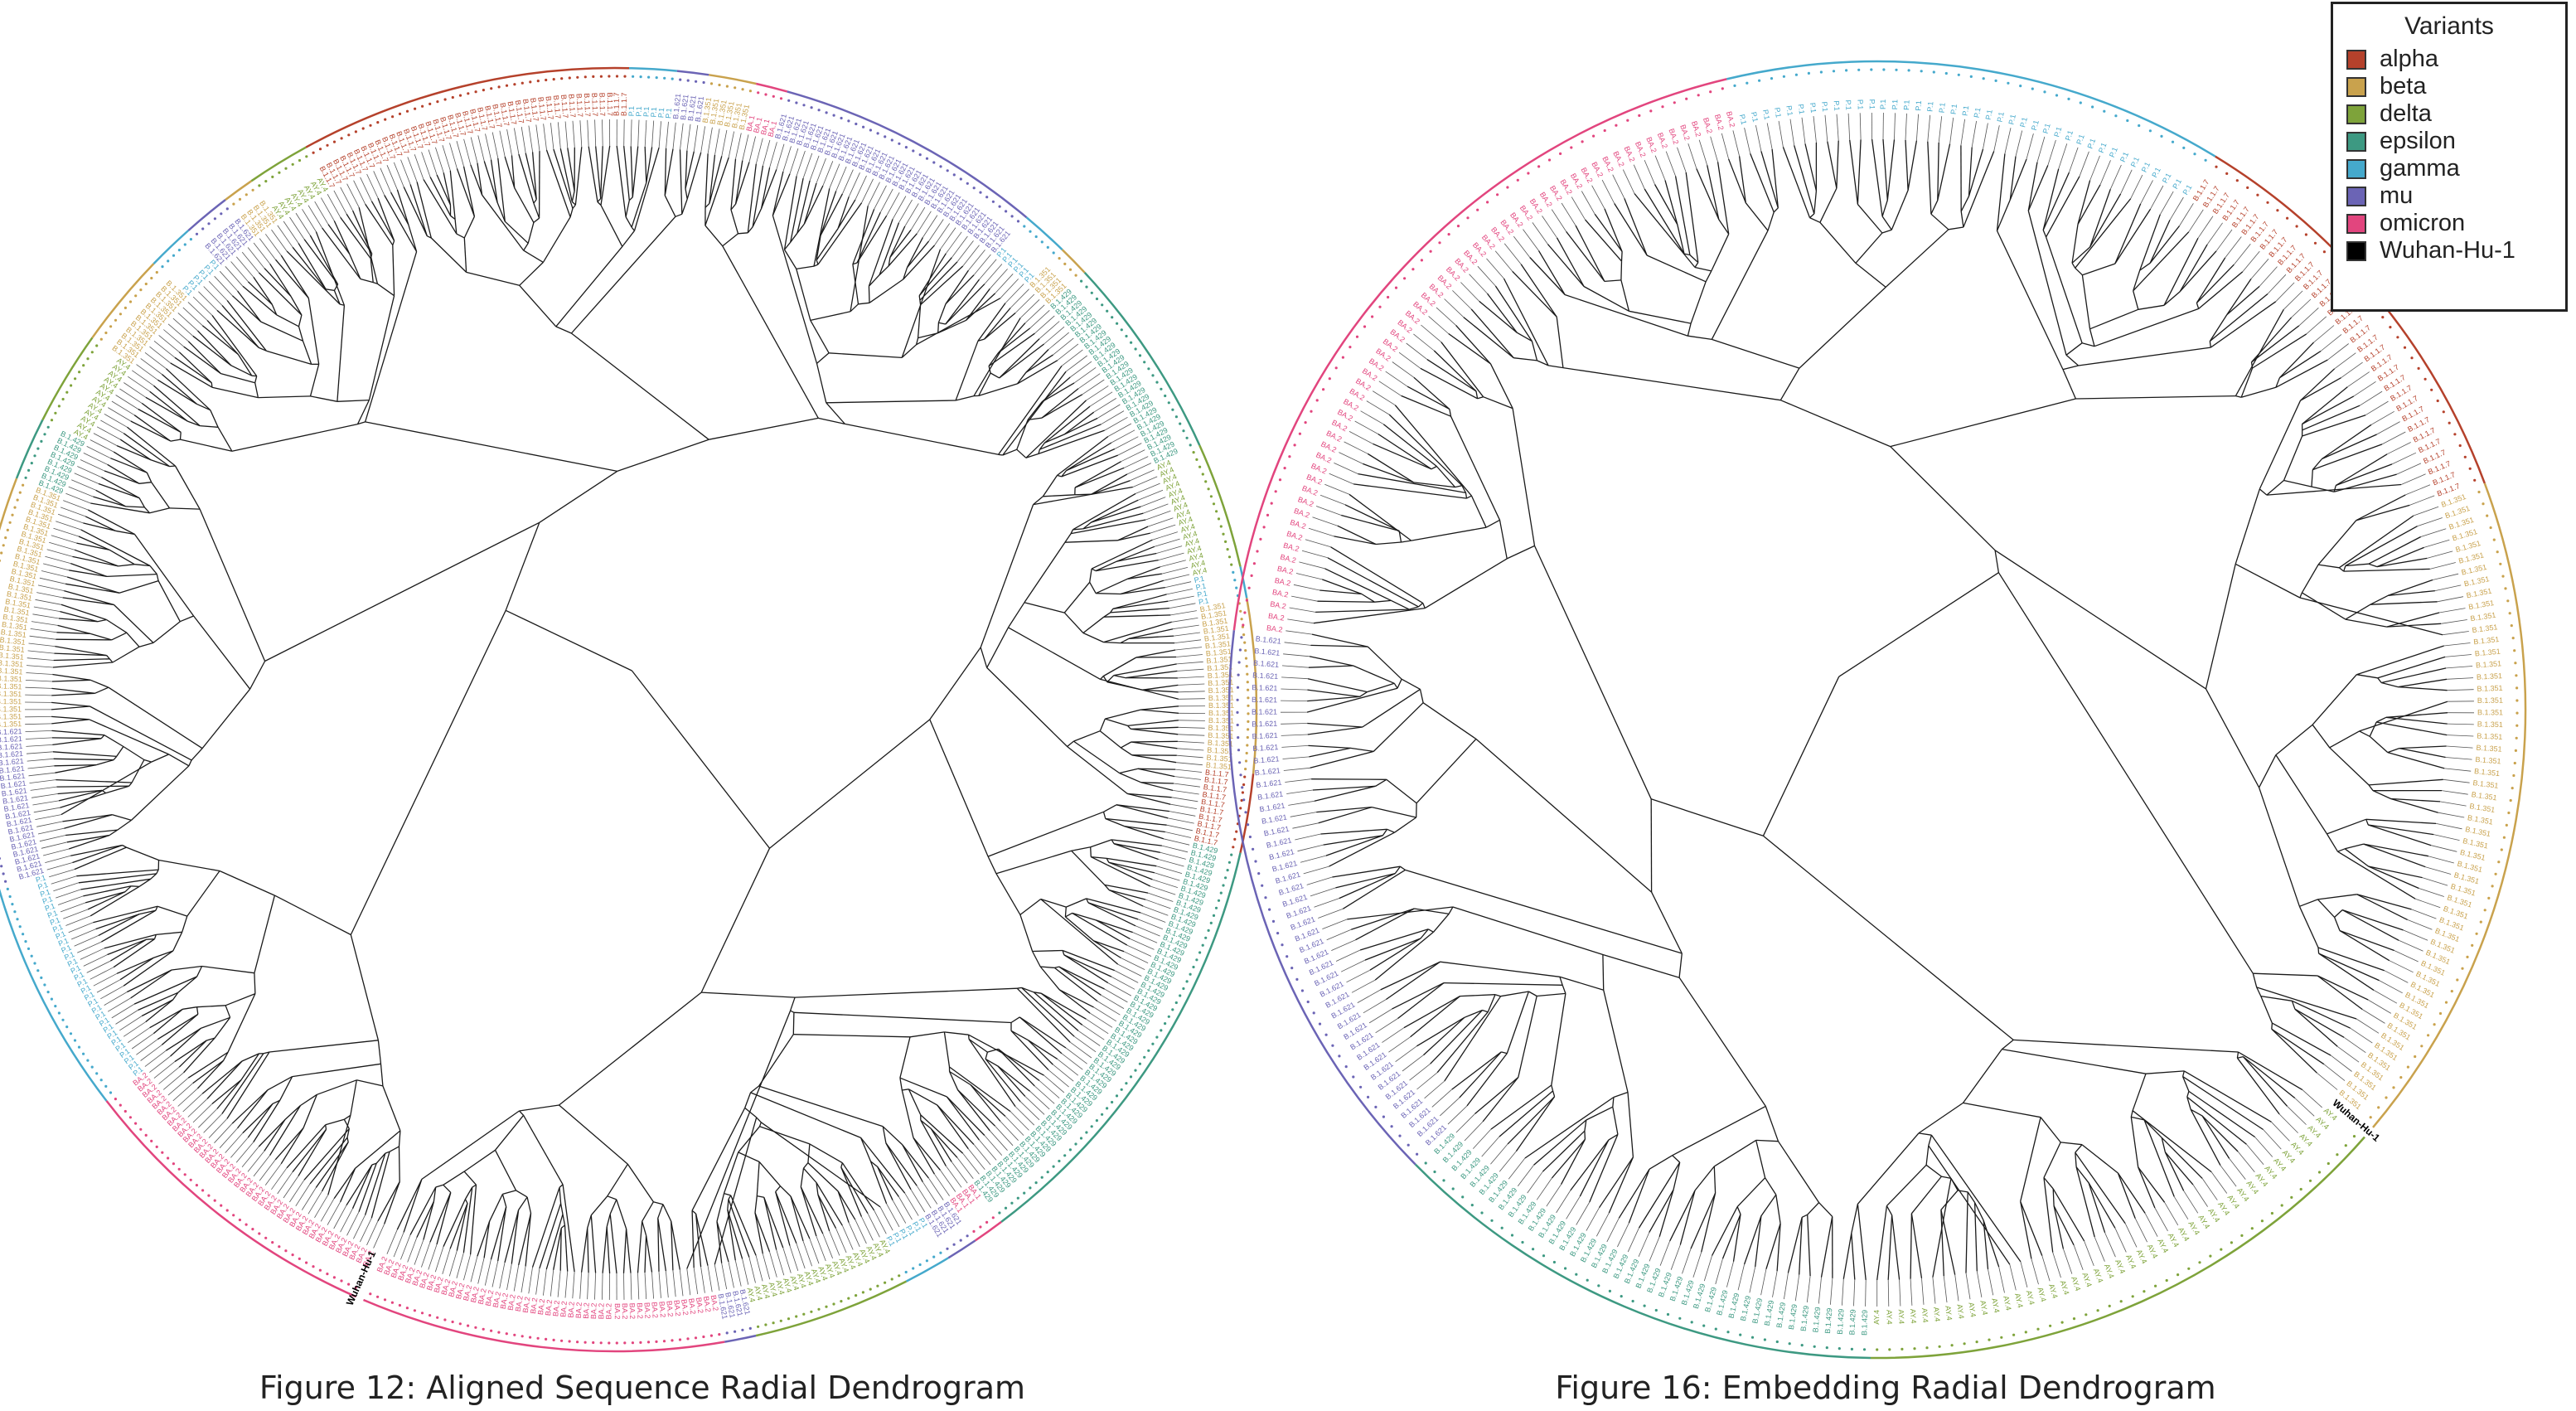 The image size is (2576, 1411). I want to click on legend-swatch, so click(2356, 250).